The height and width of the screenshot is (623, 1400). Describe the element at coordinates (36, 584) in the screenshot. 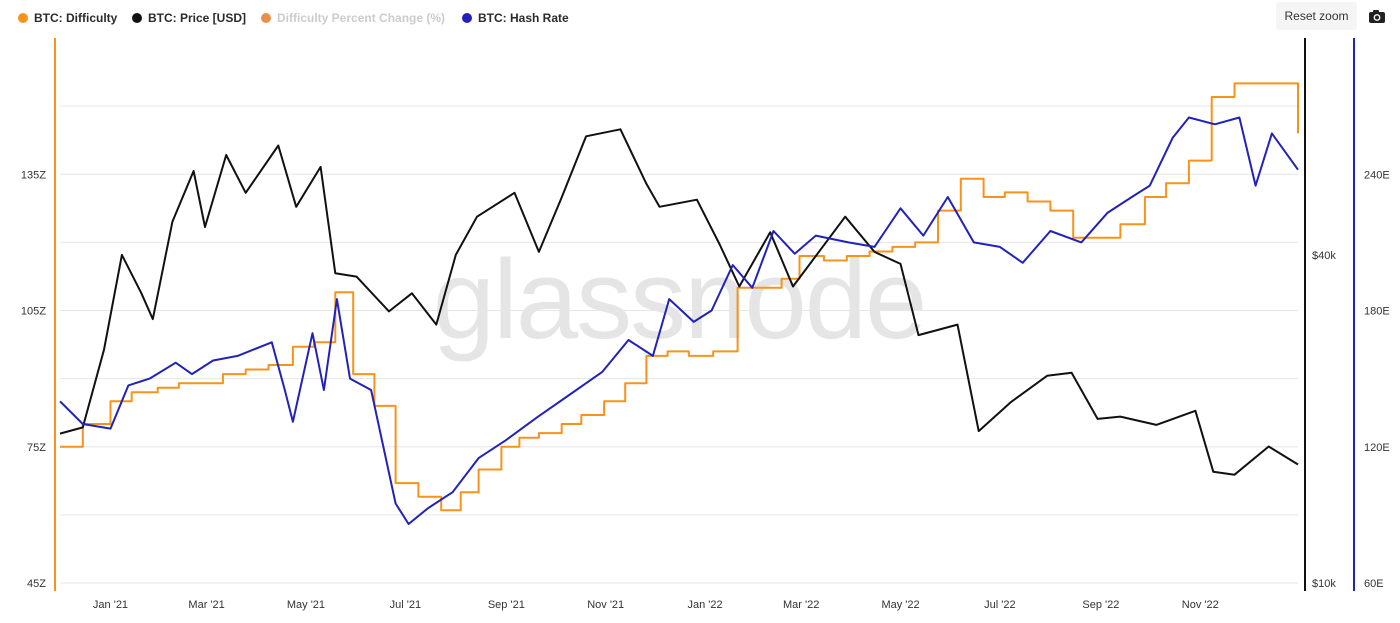

I see `y-tick-label-difficulty: 45Z` at that location.